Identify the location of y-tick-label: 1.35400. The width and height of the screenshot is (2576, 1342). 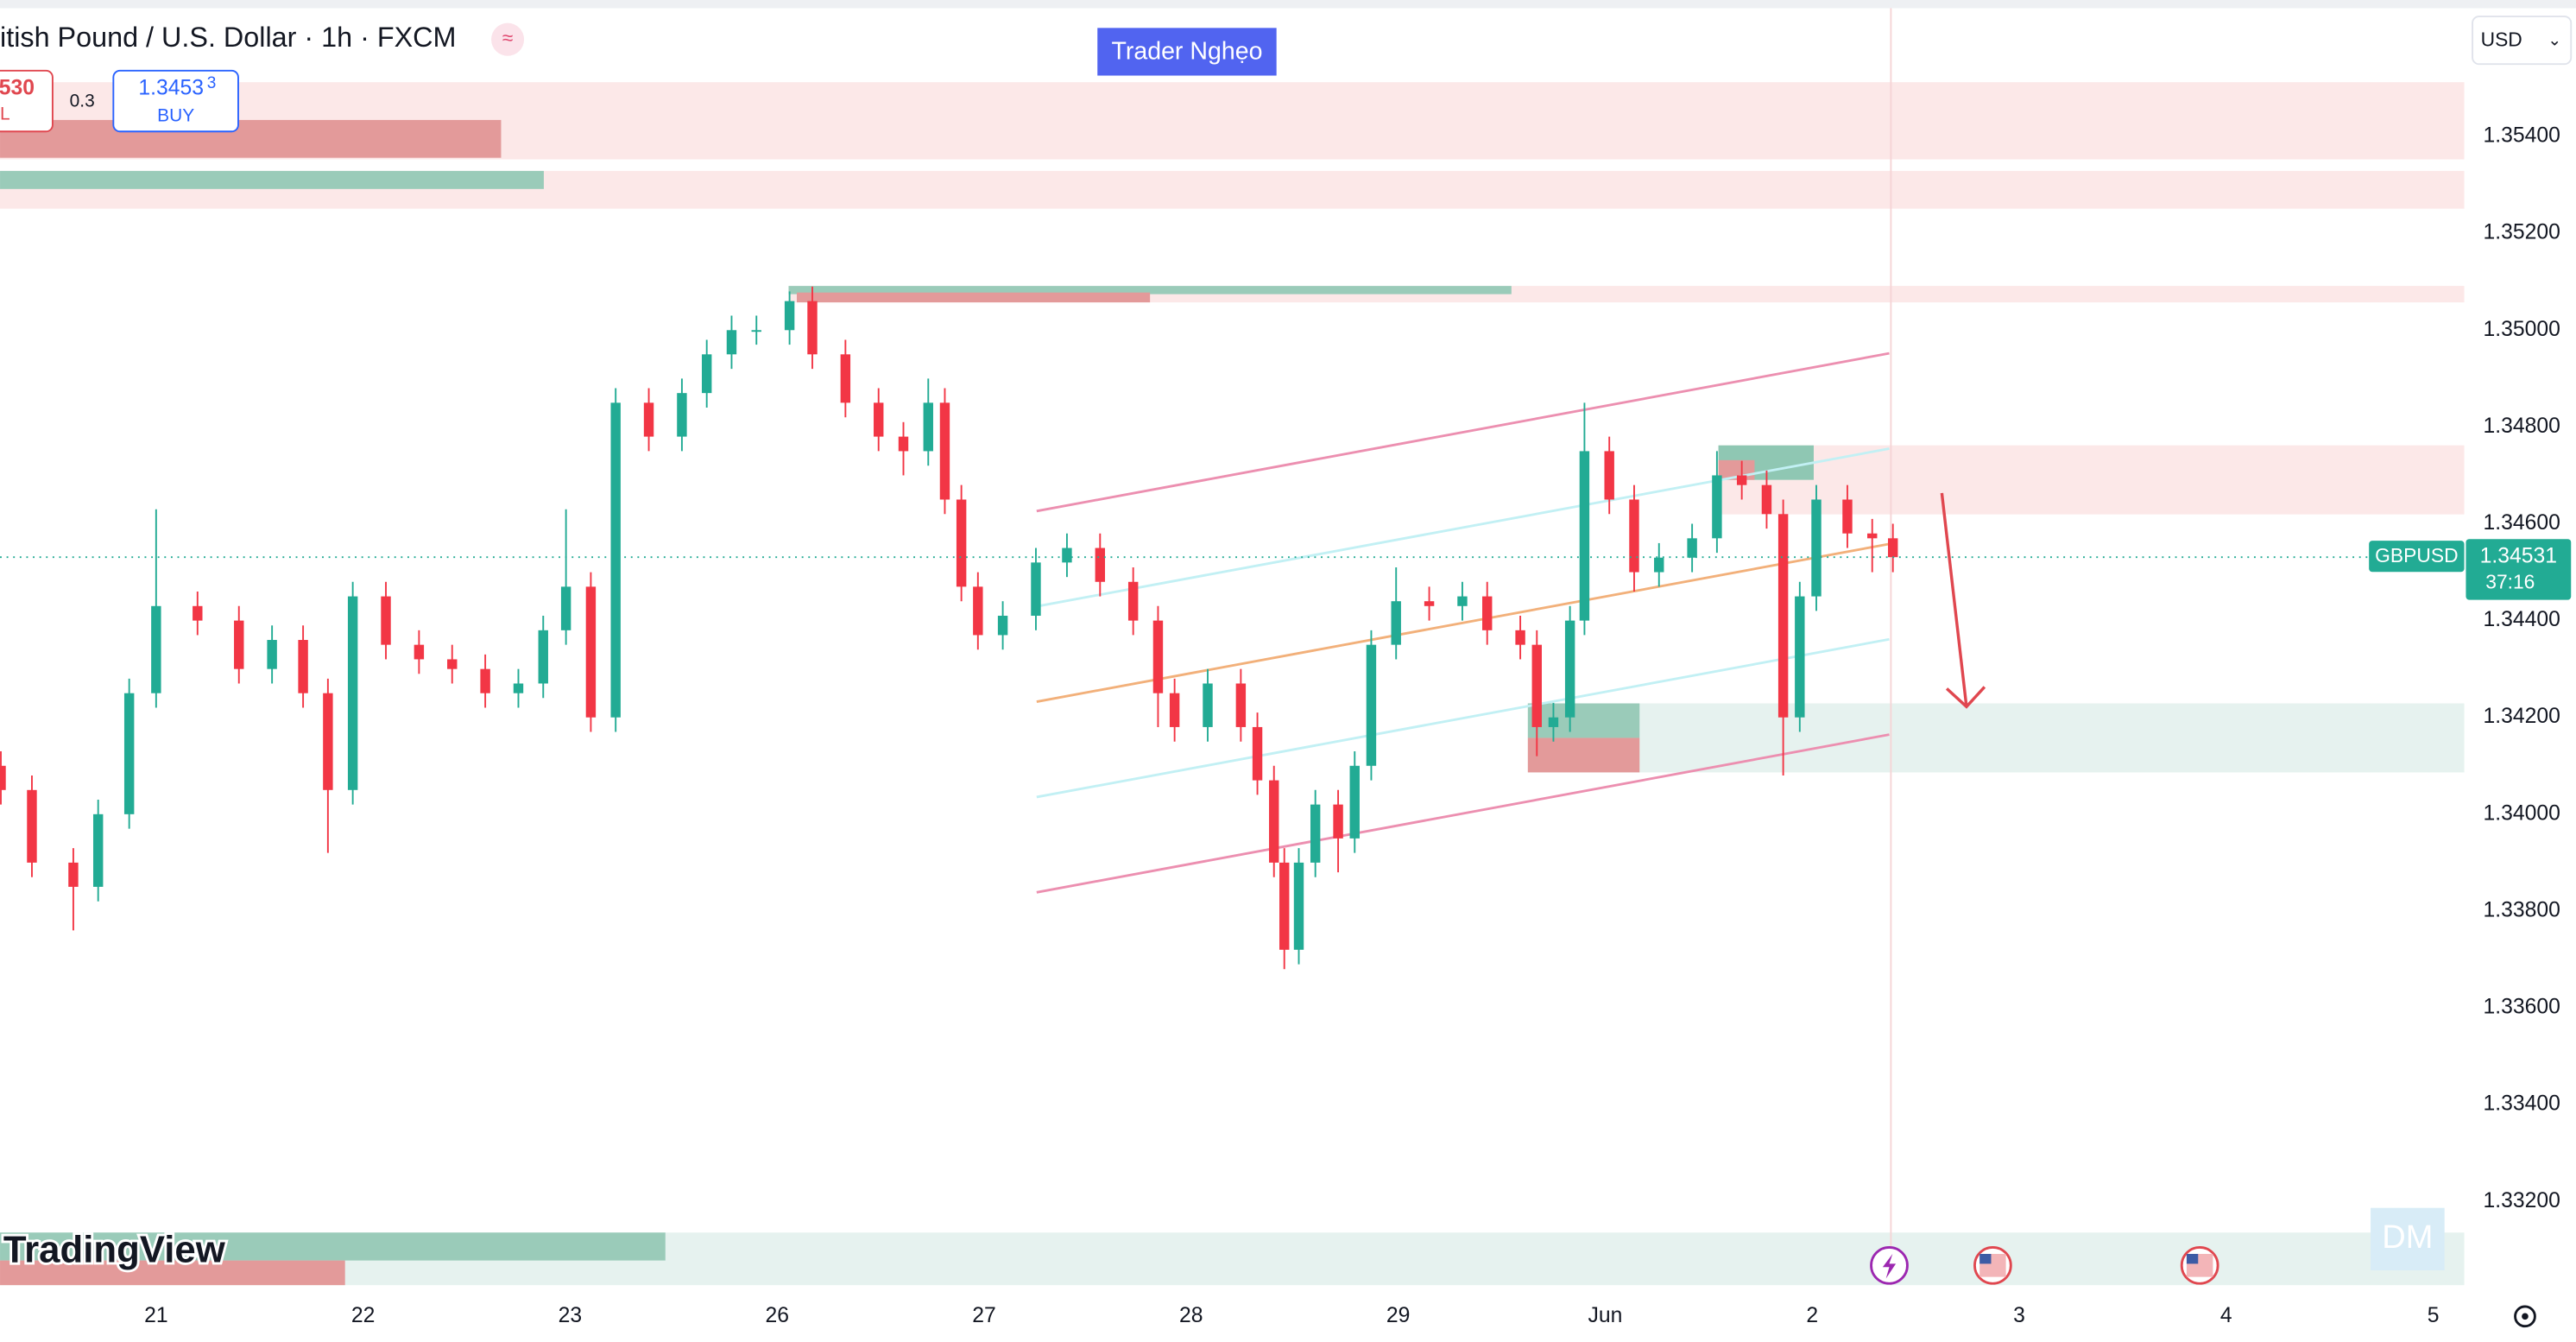
(2521, 136).